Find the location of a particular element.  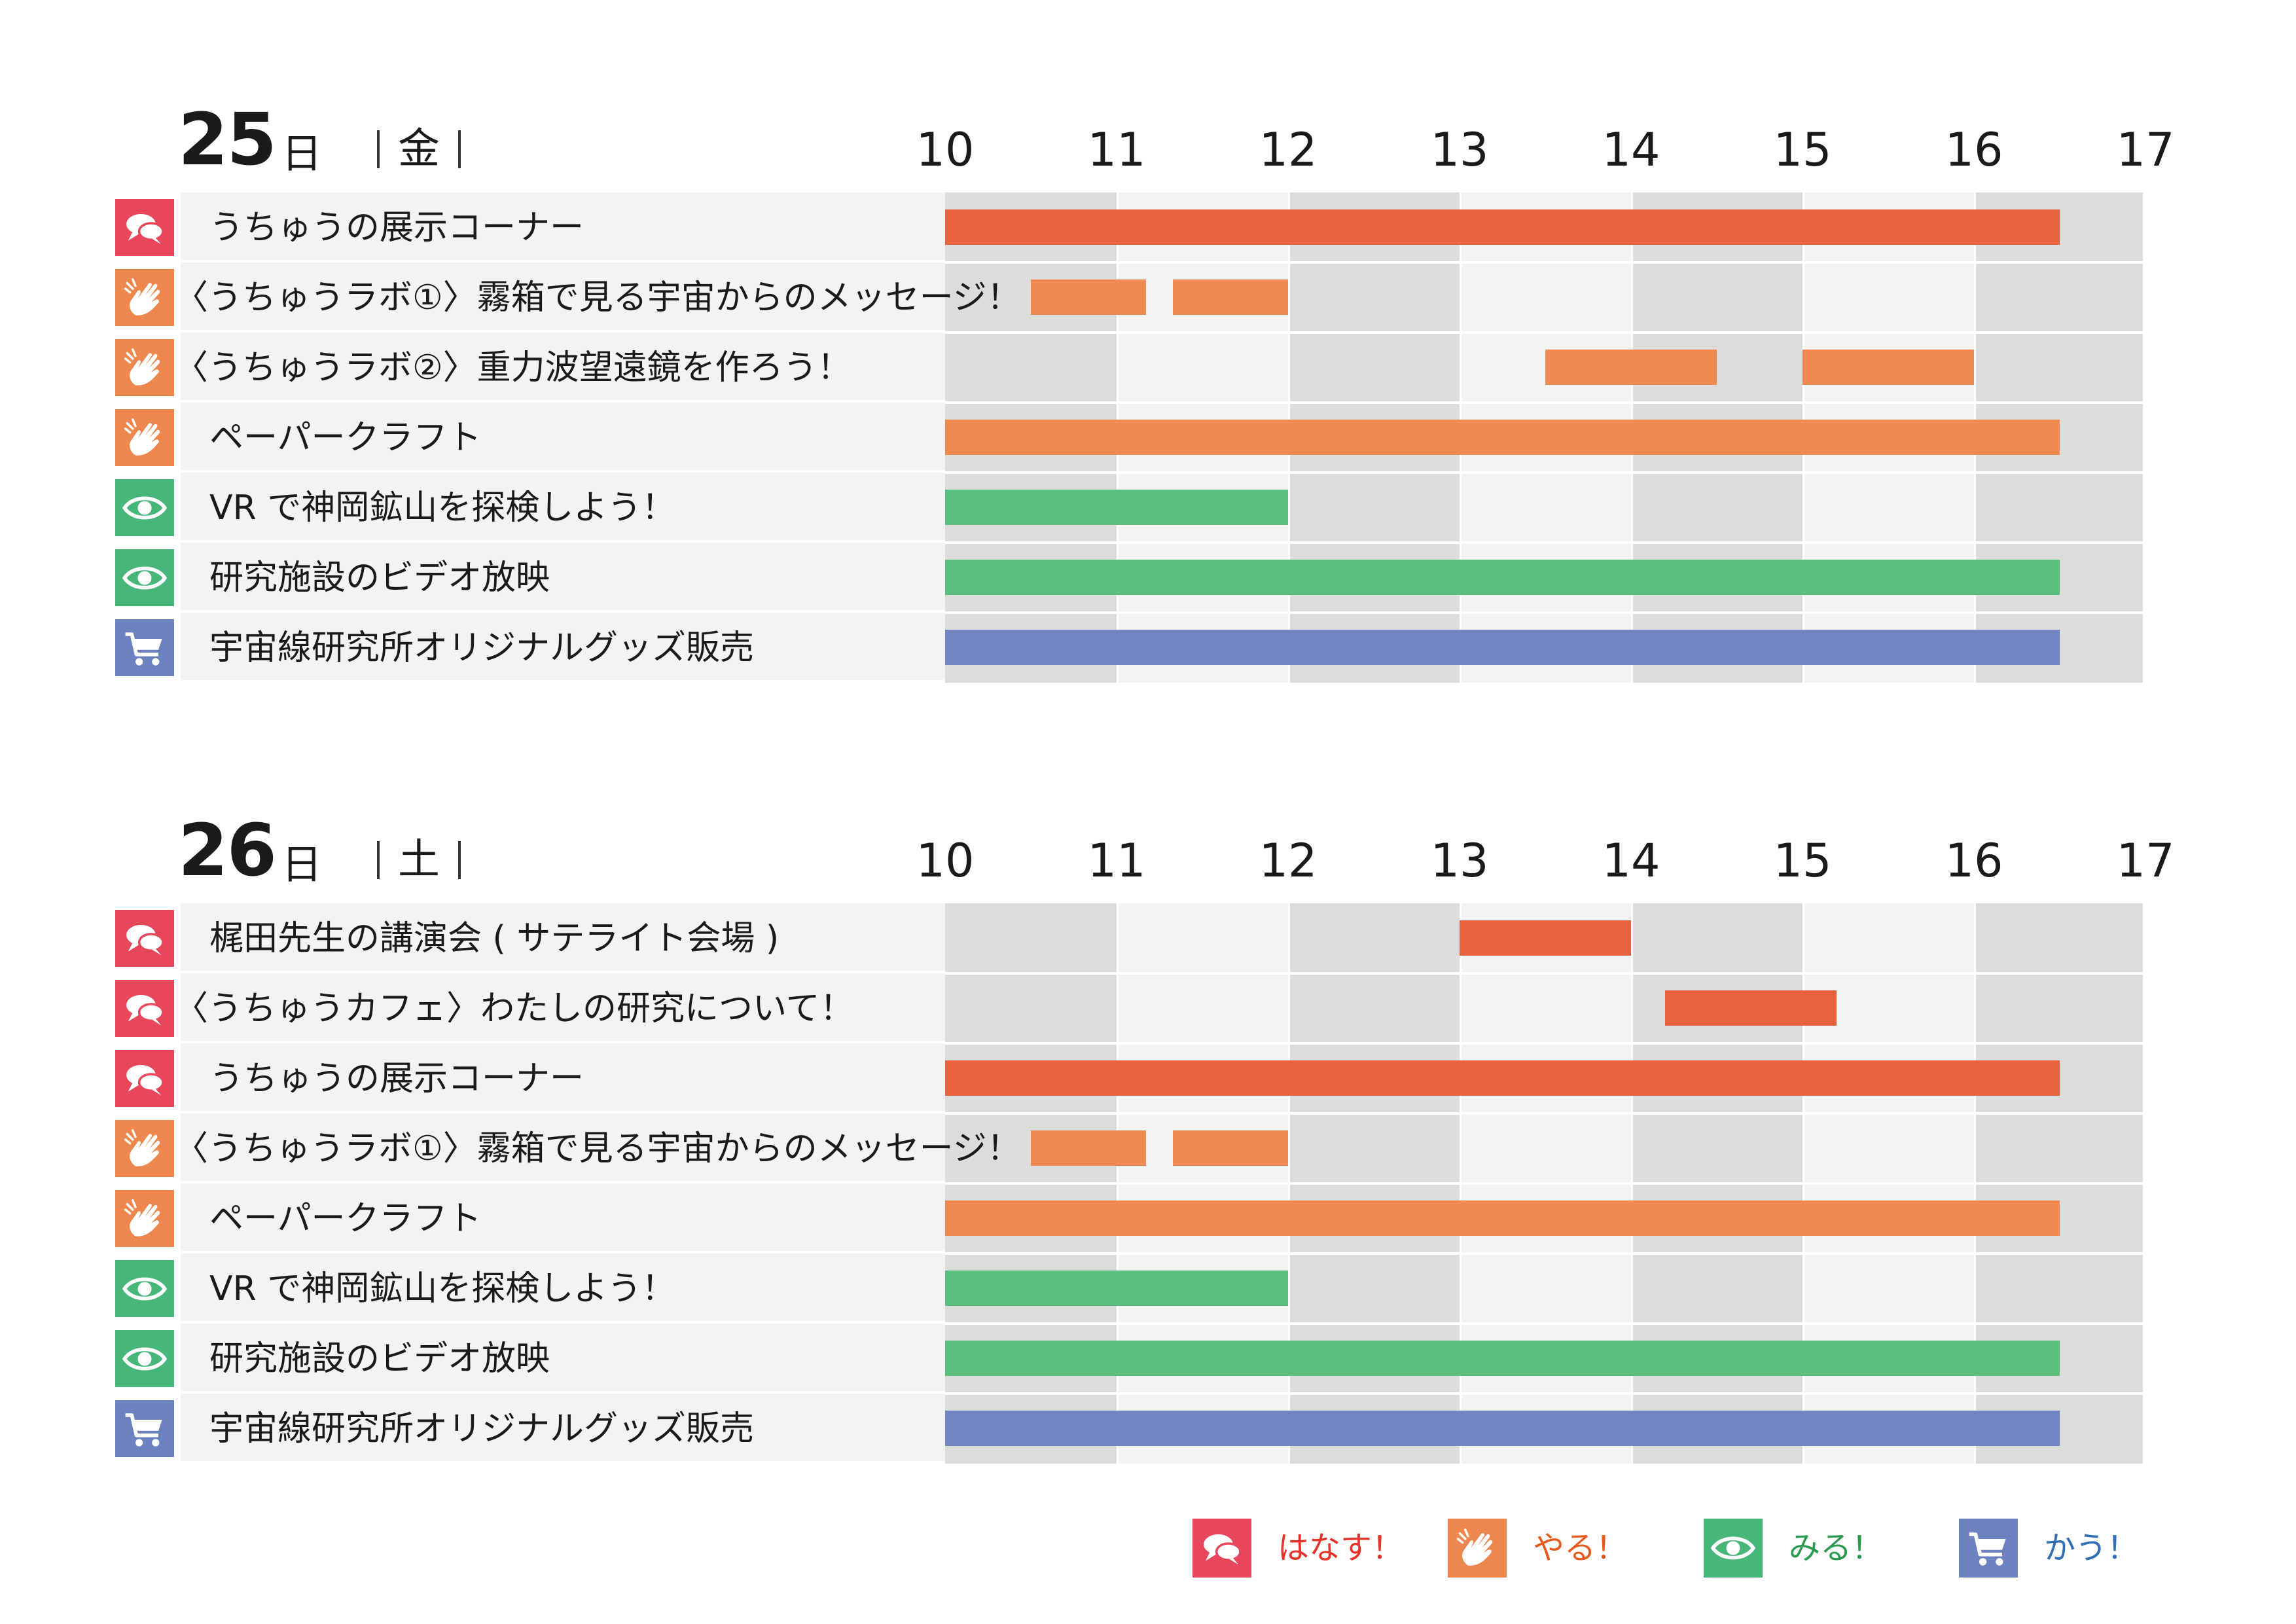

hour-label: 17 is located at coordinates (2145, 150).